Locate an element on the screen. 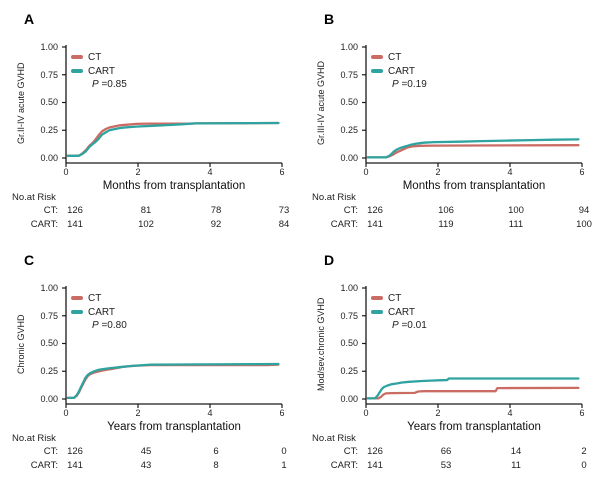  p-value-text: =0.85 is located at coordinates (114, 84).